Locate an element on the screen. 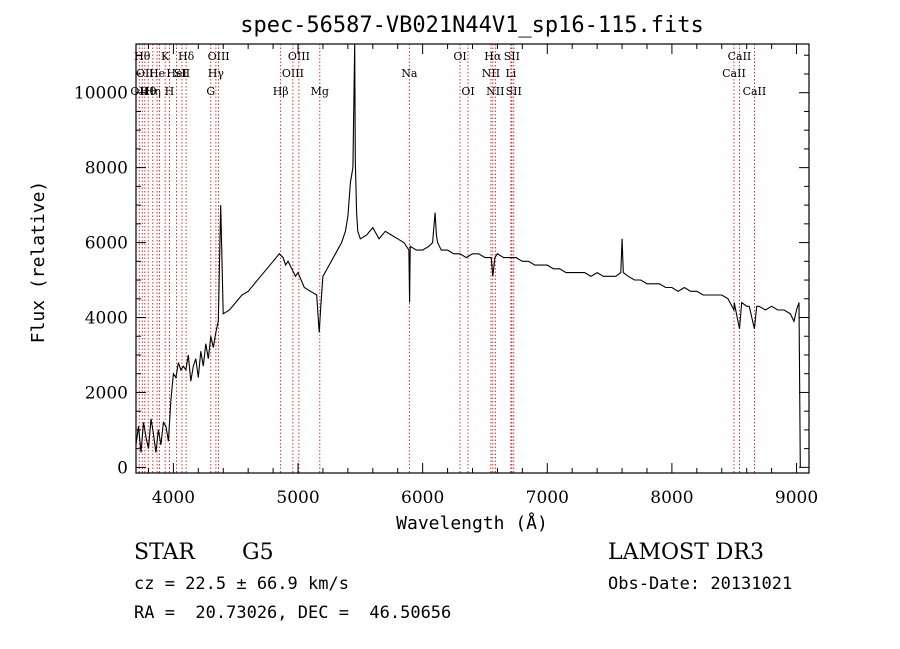 The width and height of the screenshot is (900, 649). x-tick-labels: 4000 5000 6000 7000 8000 9000 is located at coordinates (485, 498).